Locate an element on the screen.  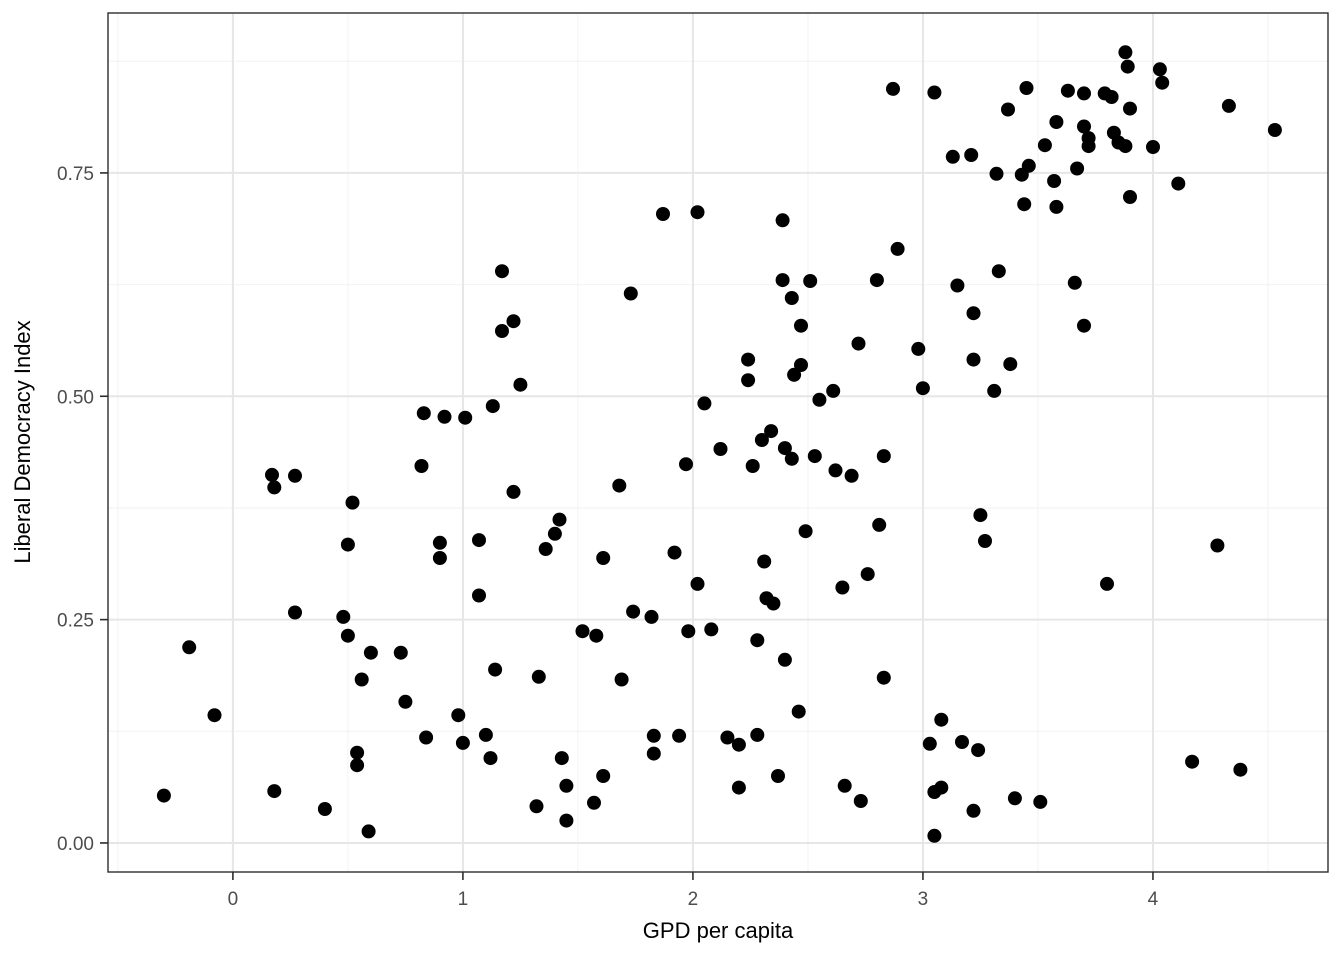
y-axis-title: Liberal Democracy Index is located at coordinates (22, 441).